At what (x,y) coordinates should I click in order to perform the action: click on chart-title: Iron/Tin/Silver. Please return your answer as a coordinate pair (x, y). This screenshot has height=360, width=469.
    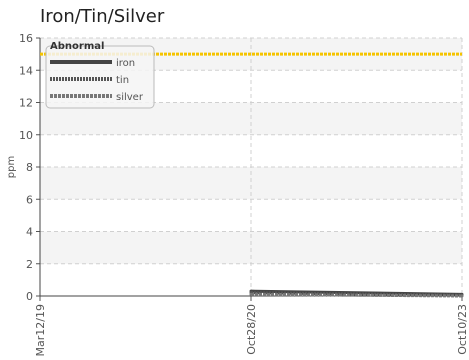
    Looking at the image, I should click on (102, 16).